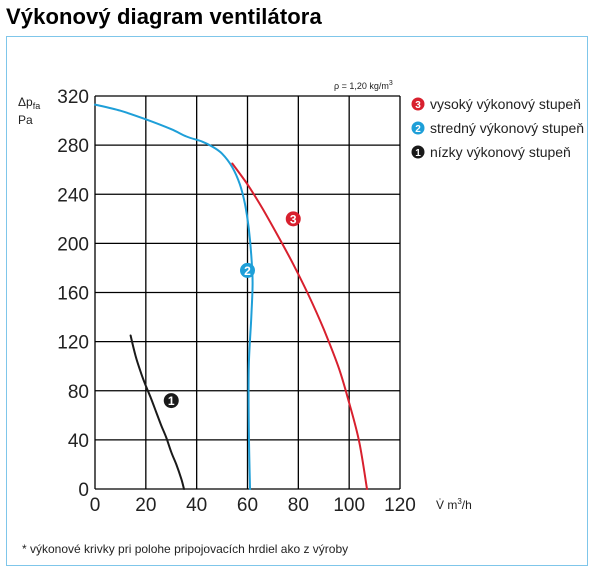  I want to click on x-tick-label: 0, so click(95, 505).